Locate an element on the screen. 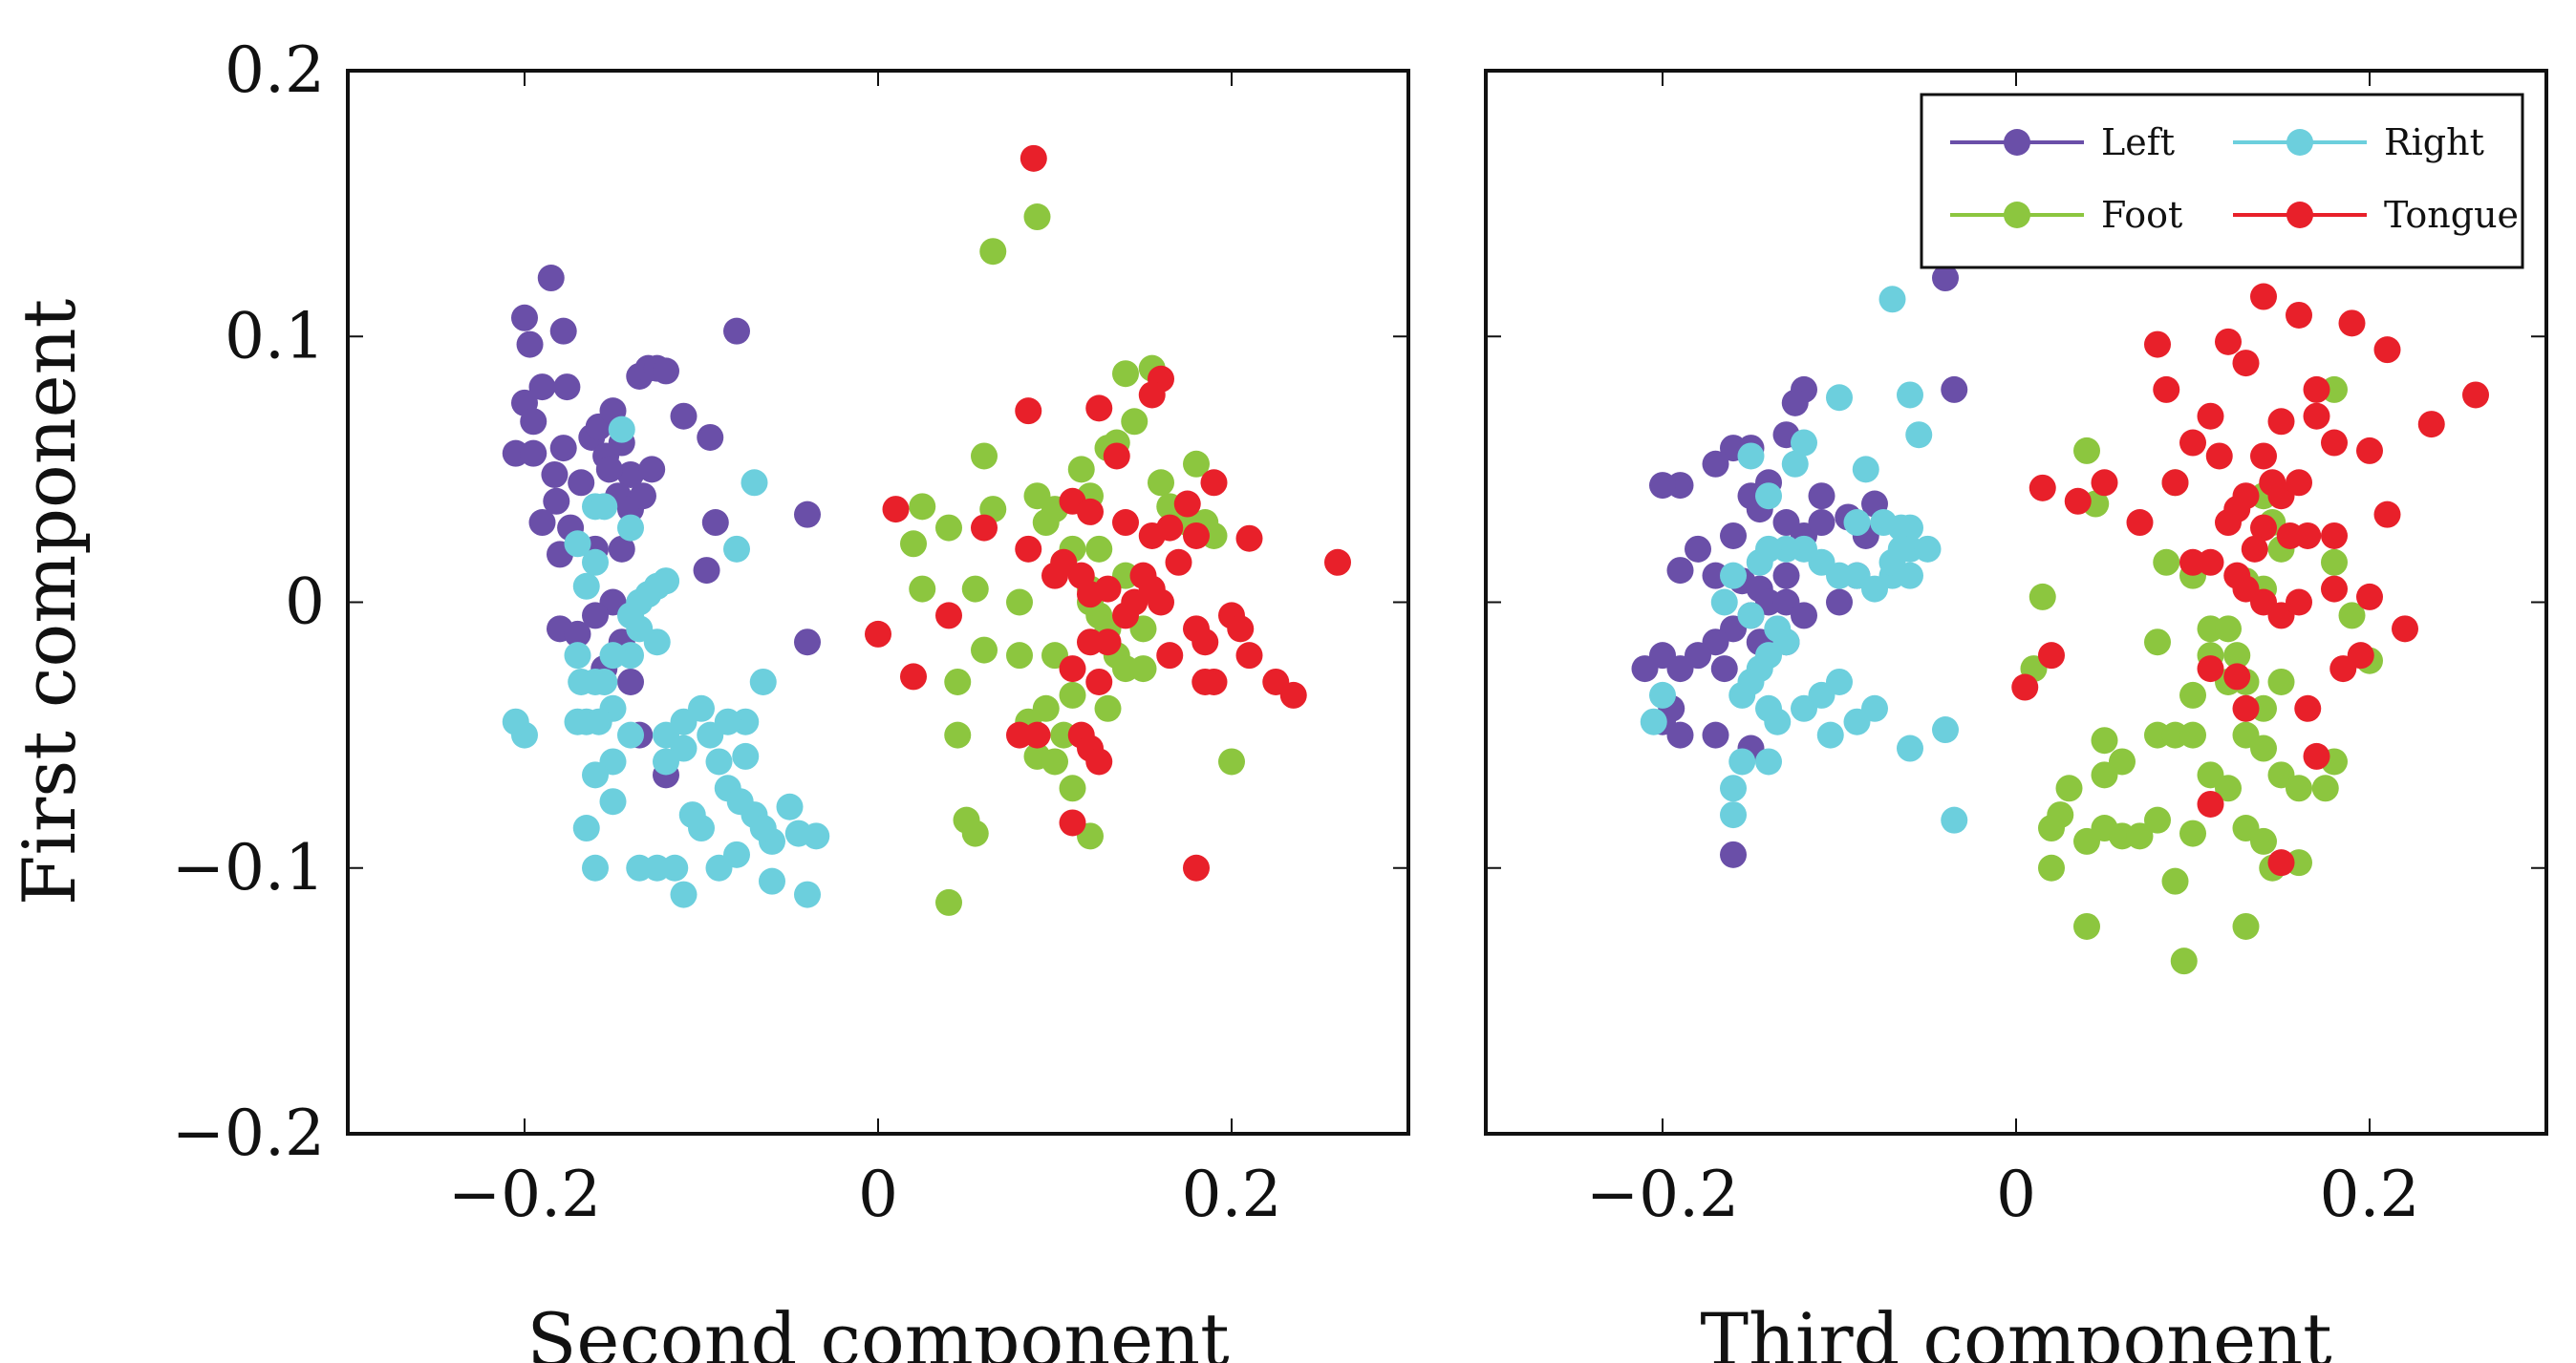 The image size is (2576, 1363). legend-label-foot: Foot is located at coordinates (2141, 215).